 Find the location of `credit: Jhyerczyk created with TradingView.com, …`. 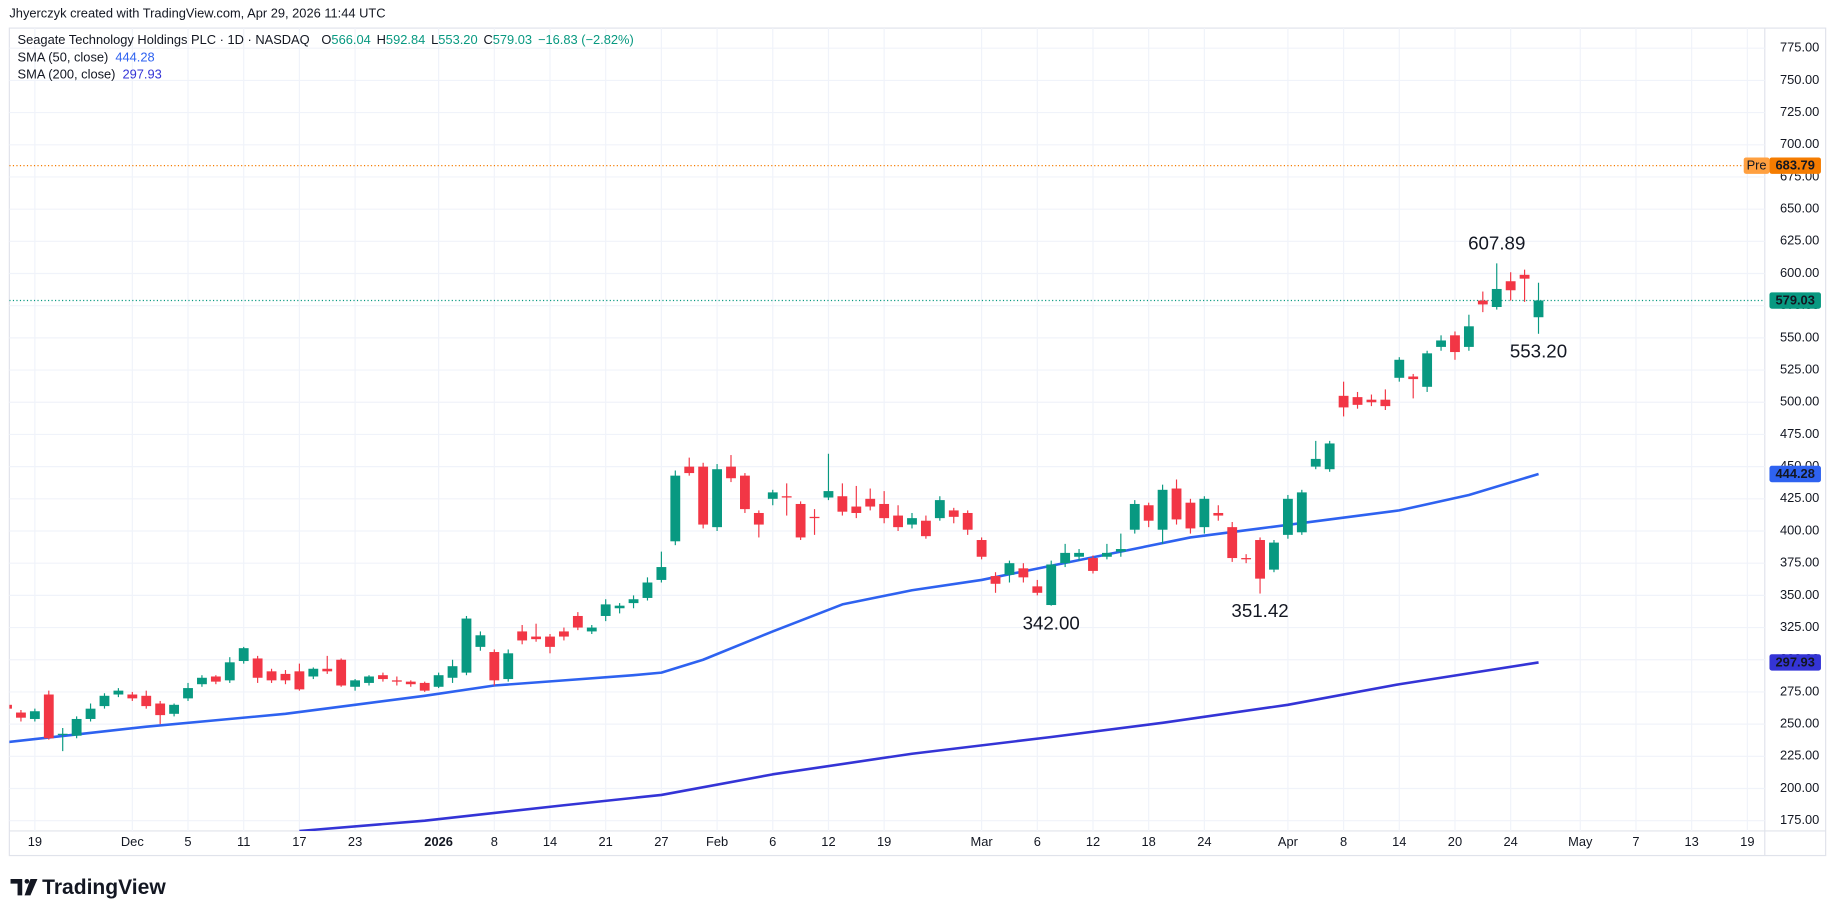

credit: Jhyerczyk created with TradingView.com, … is located at coordinates (197, 12).